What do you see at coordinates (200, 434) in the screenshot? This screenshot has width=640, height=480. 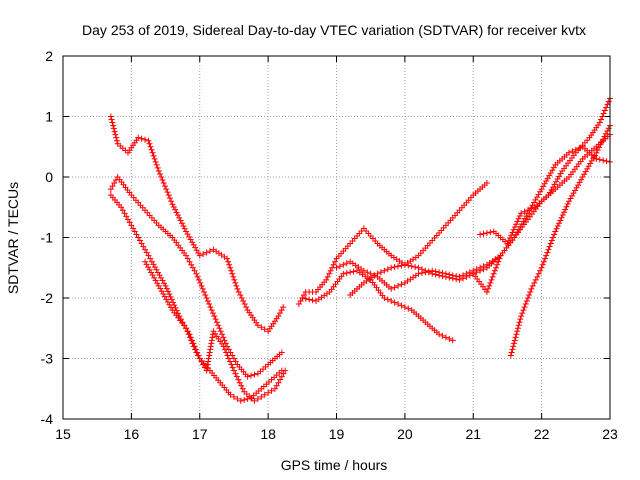 I see `x-tick-label: 17` at bounding box center [200, 434].